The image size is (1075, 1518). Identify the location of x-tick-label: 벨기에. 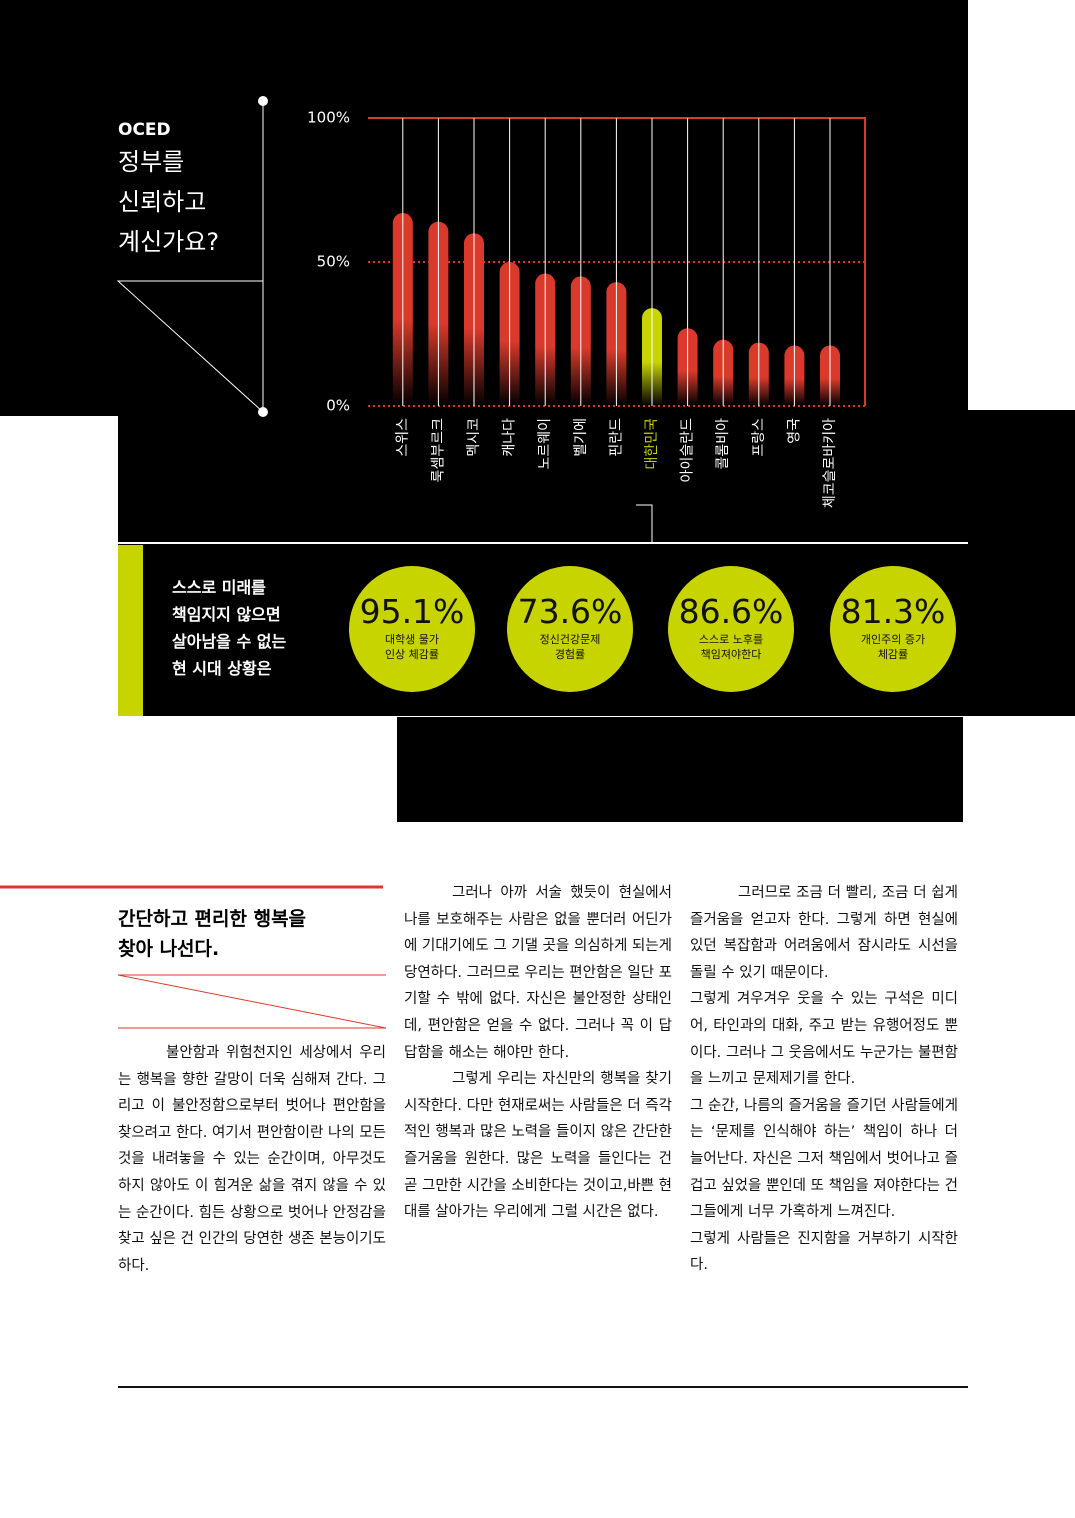
(581, 437).